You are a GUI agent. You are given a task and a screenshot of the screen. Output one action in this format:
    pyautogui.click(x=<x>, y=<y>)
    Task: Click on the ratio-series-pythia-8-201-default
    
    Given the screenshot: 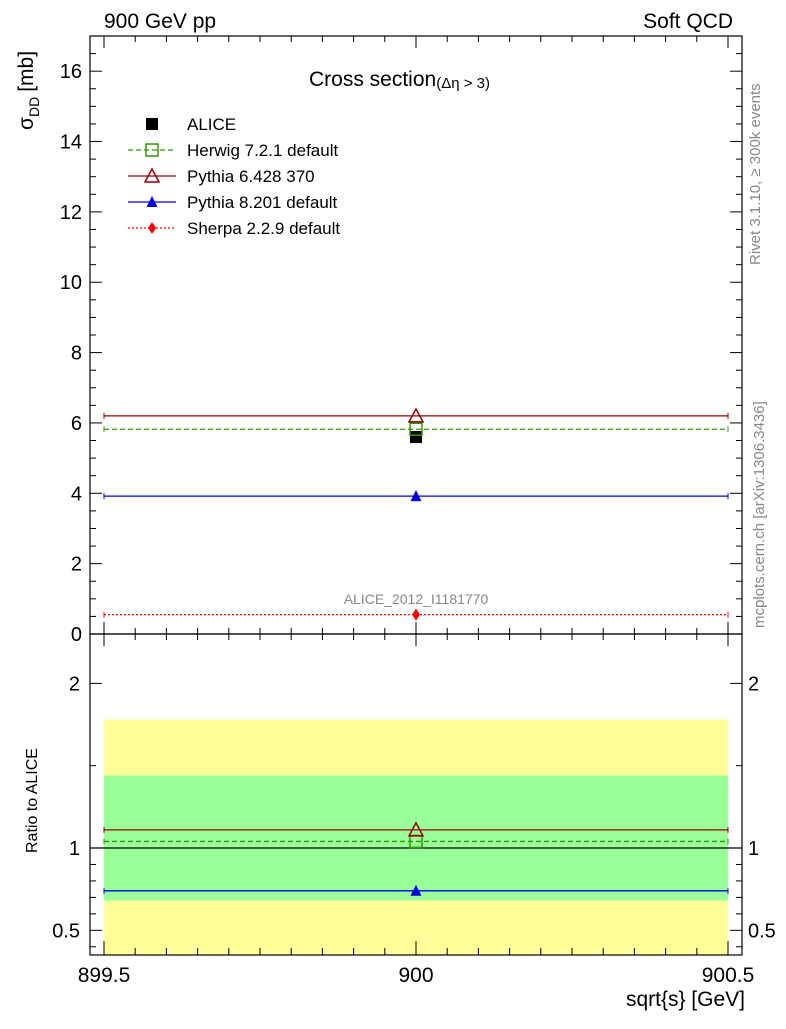 What is the action you would take?
    pyautogui.click(x=416, y=890)
    